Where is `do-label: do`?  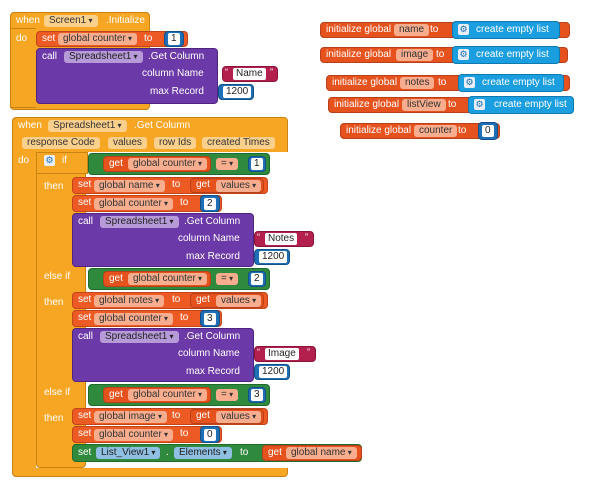 do-label: do is located at coordinates (24, 160).